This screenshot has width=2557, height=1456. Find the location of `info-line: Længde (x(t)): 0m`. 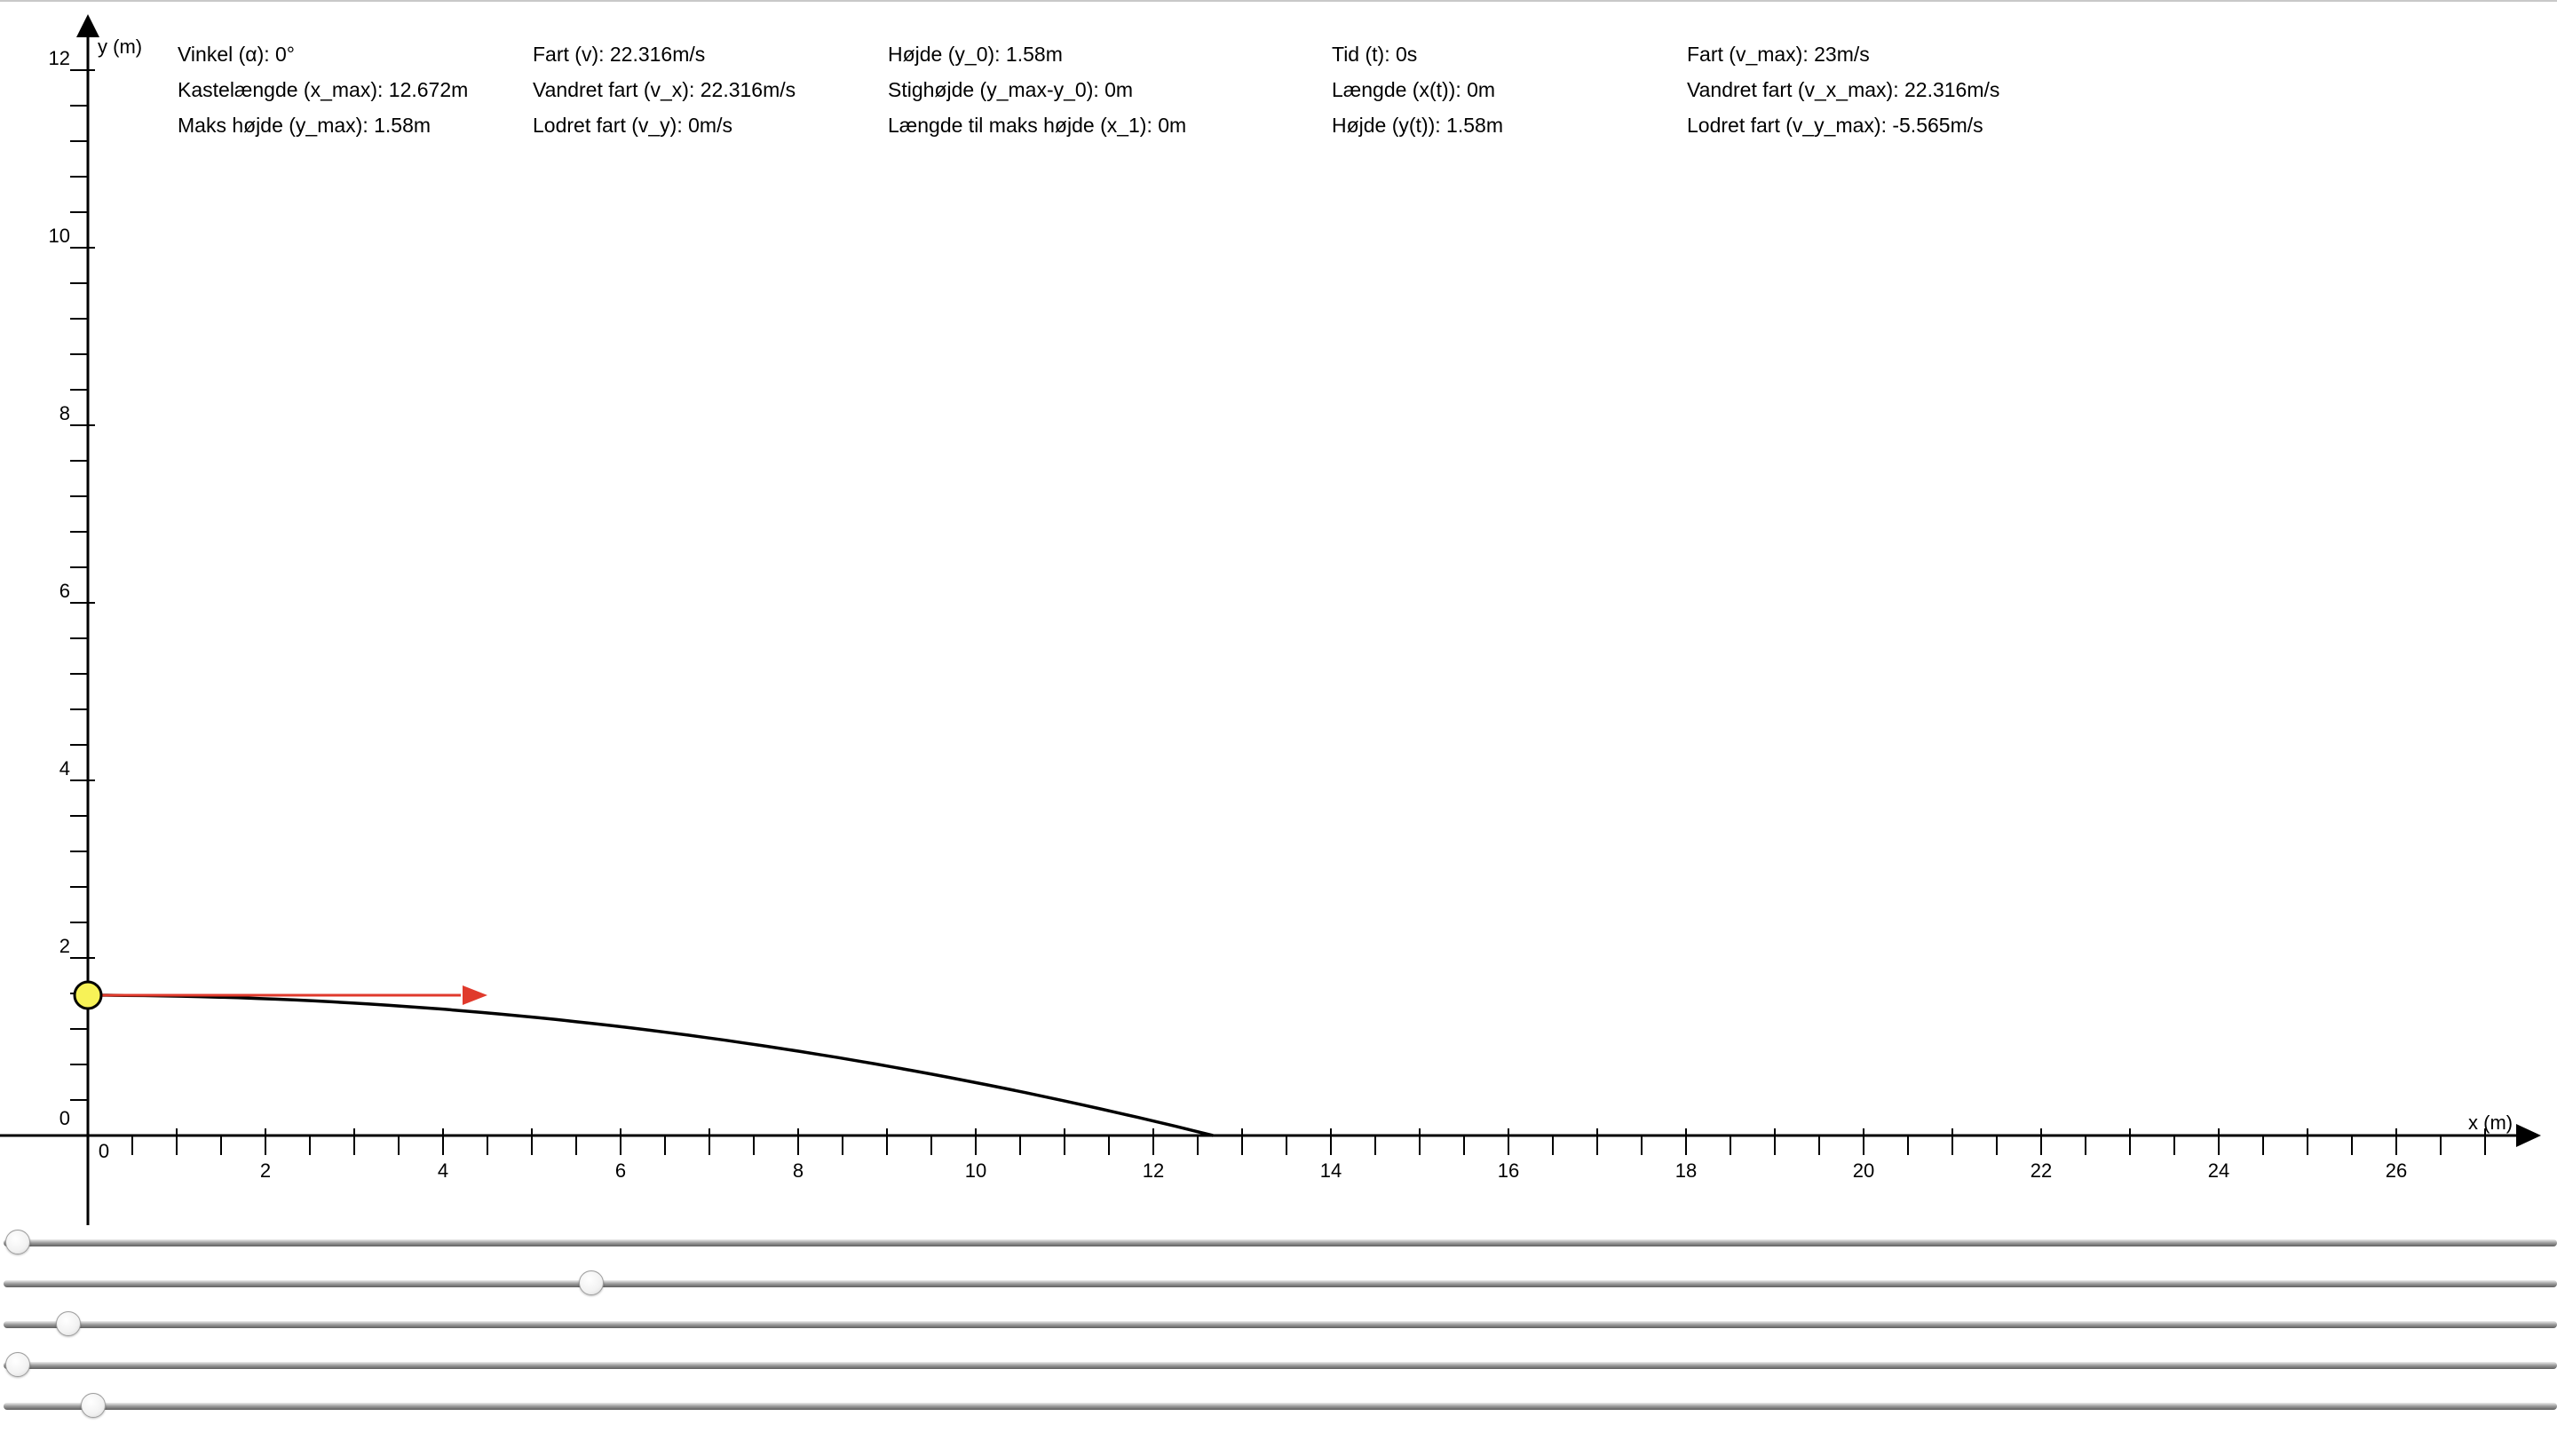

info-line: Længde (x(t)): 0m is located at coordinates (1414, 89).